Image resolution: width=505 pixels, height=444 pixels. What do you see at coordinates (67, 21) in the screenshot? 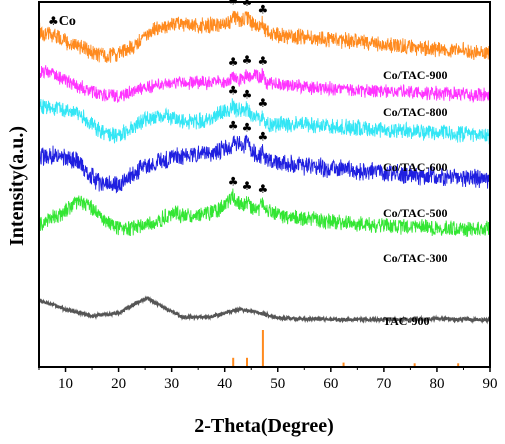
I see `marker-legend-label: Co` at bounding box center [67, 21].